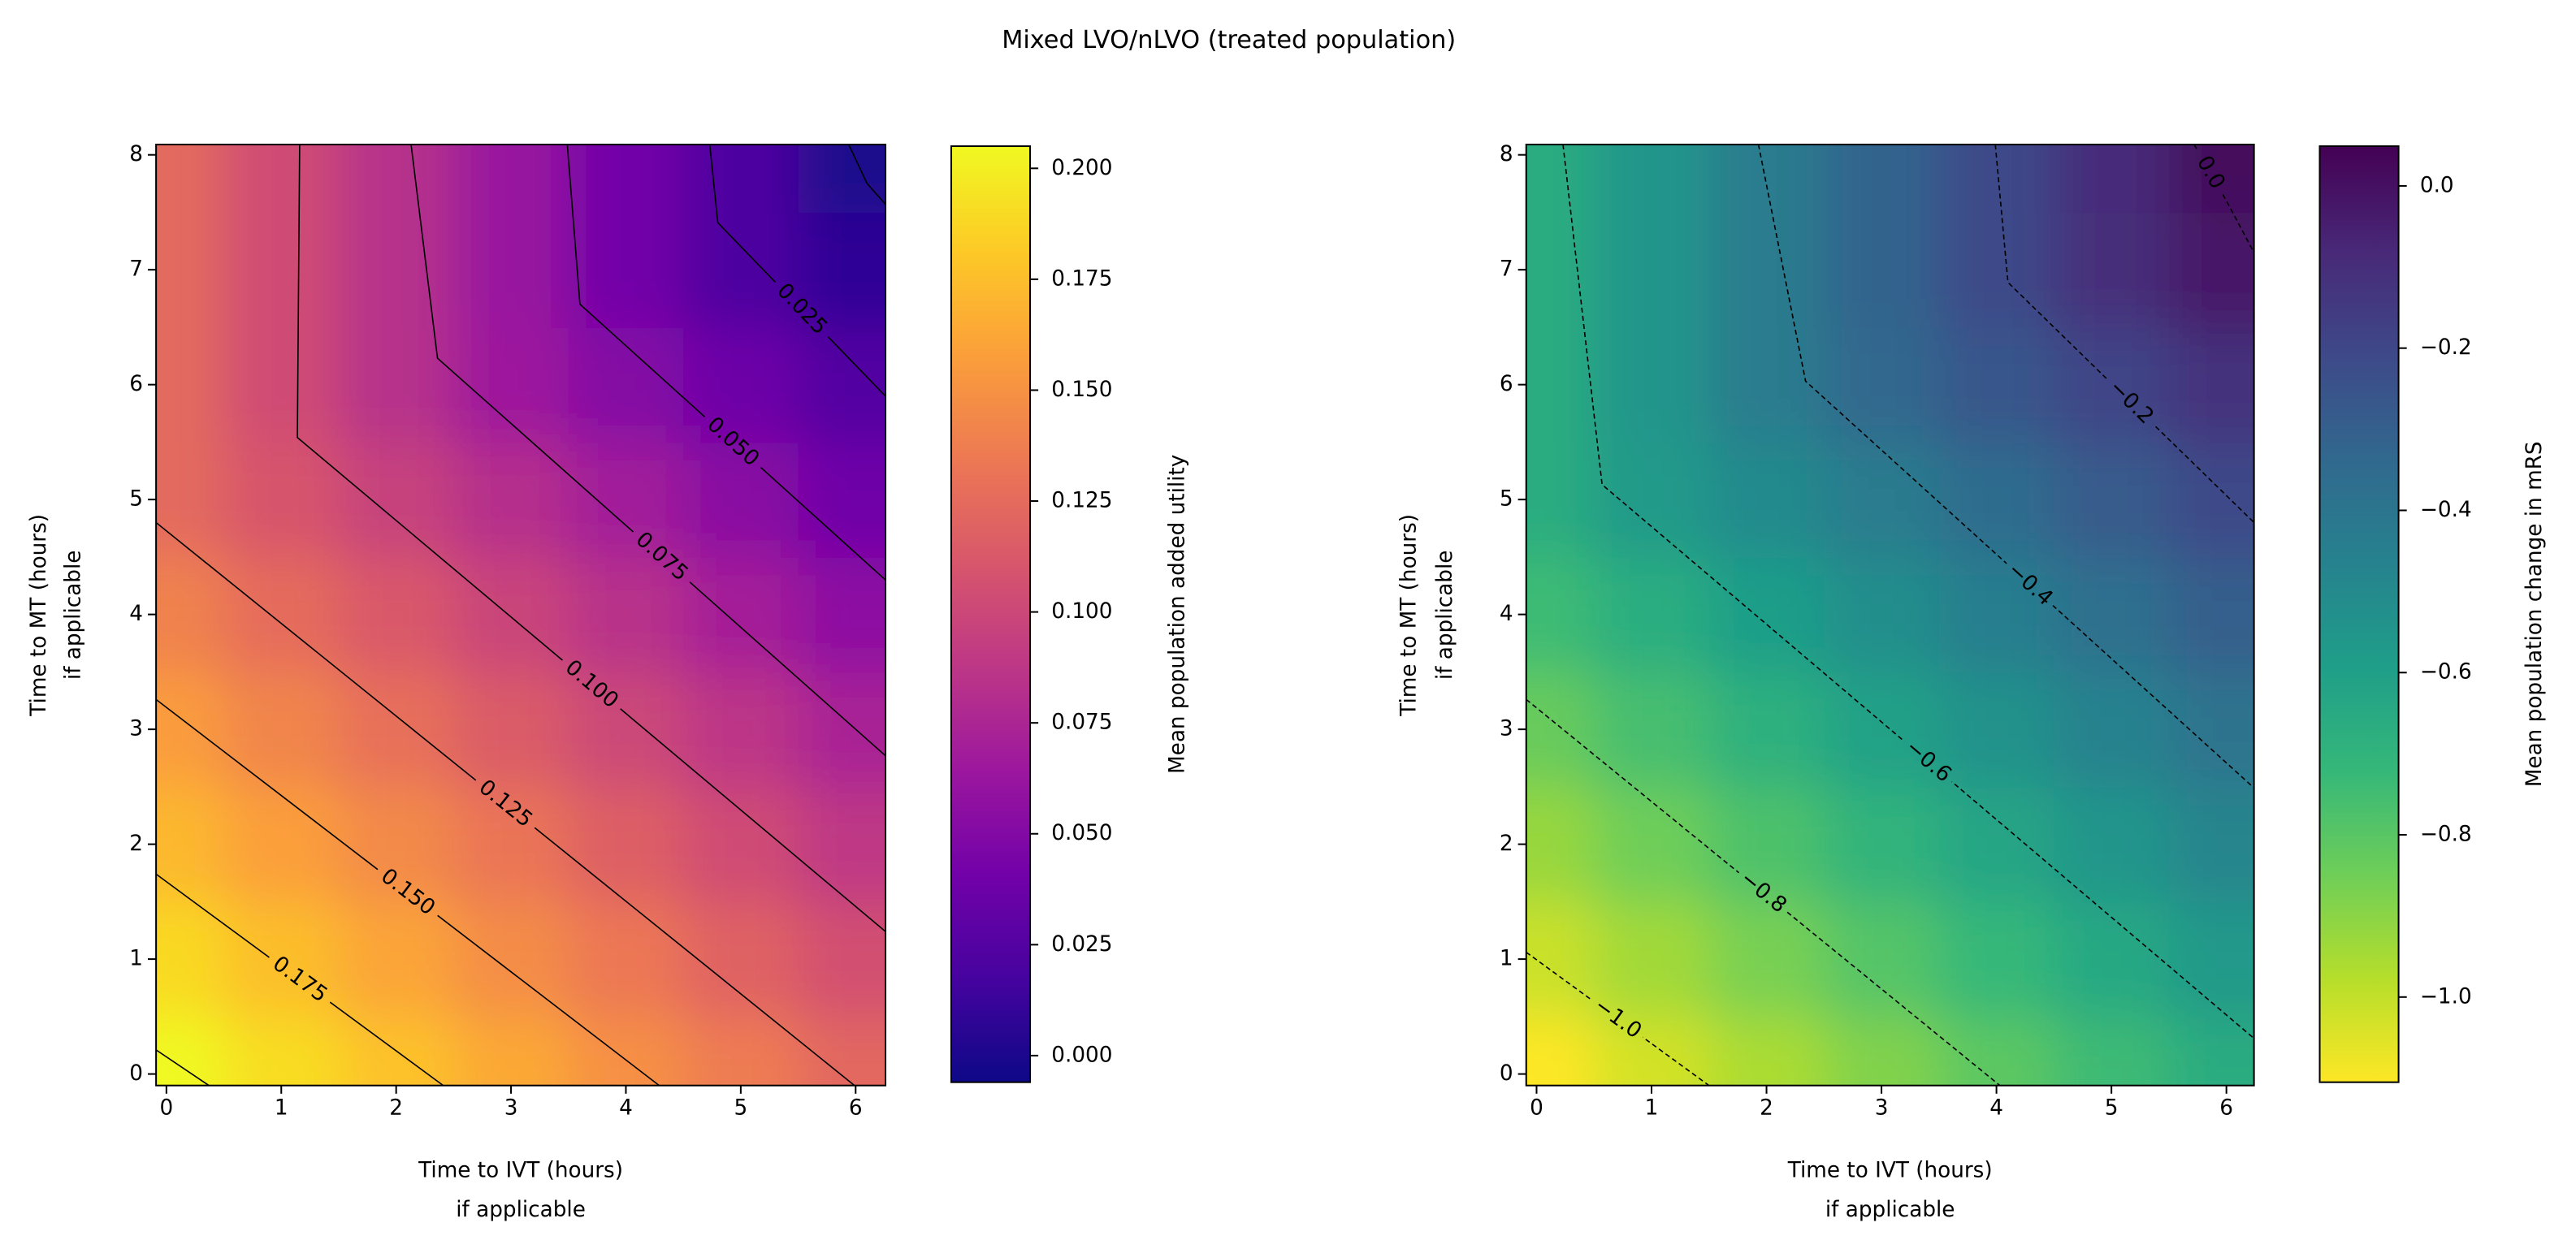  I want to click on colorbar-tick-label: 0.075, so click(1081, 723).